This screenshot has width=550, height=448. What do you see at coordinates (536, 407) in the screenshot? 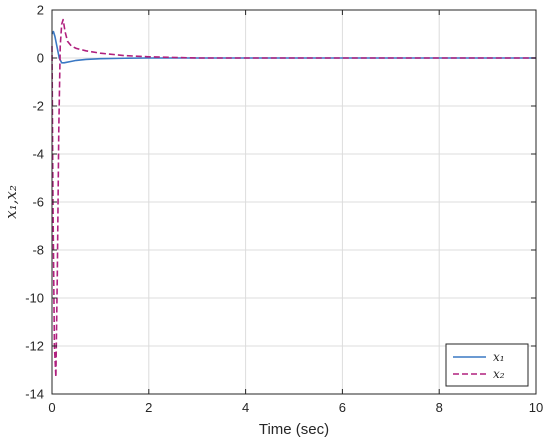
I see `x-tick-label: 10` at bounding box center [536, 407].